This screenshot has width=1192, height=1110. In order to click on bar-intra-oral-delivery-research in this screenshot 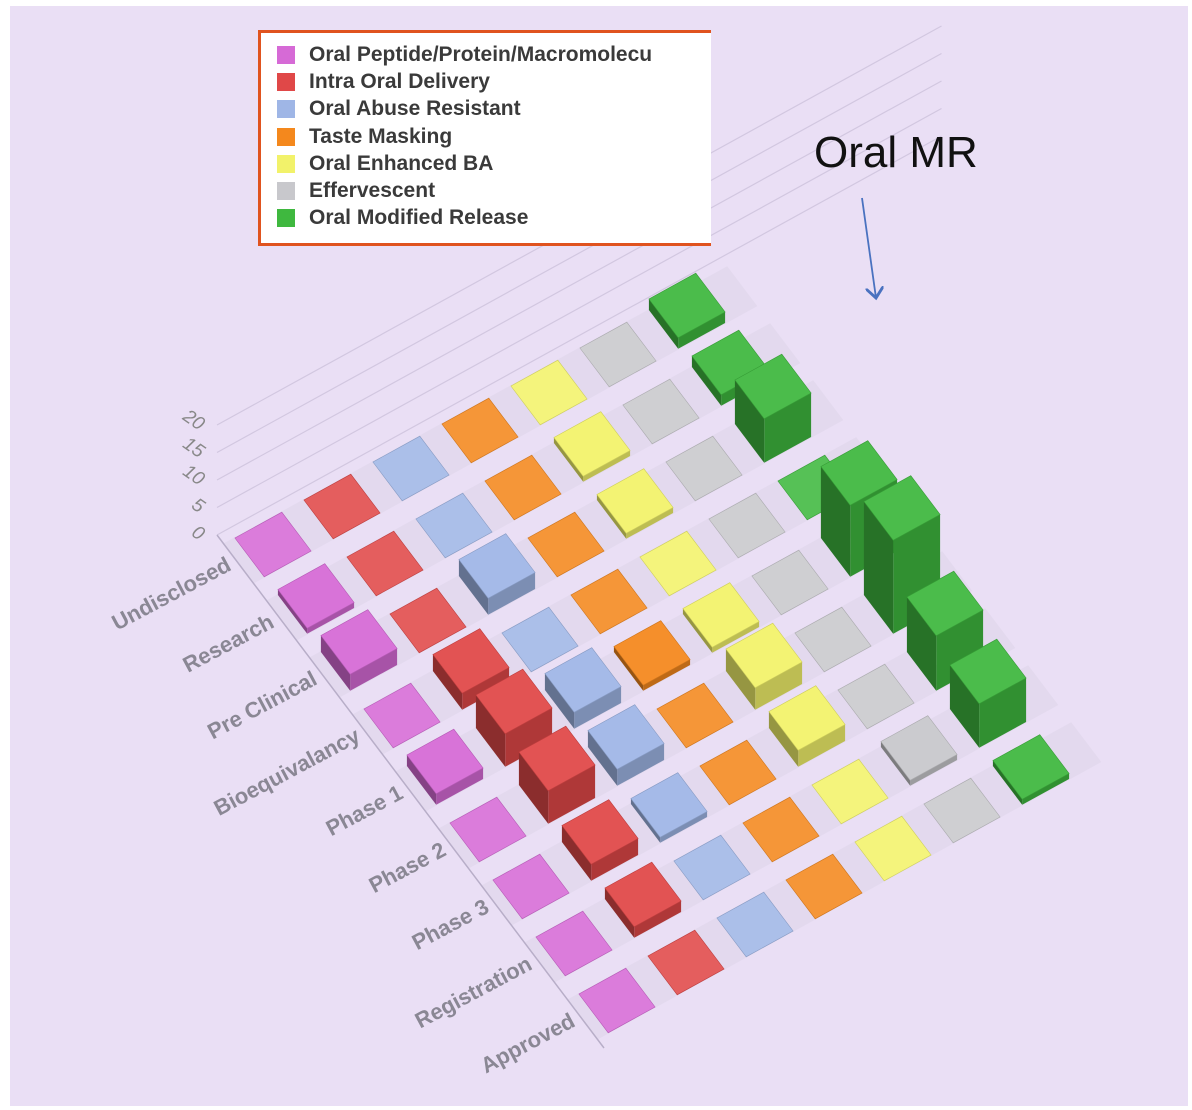, I will do `click(385, 563)`.